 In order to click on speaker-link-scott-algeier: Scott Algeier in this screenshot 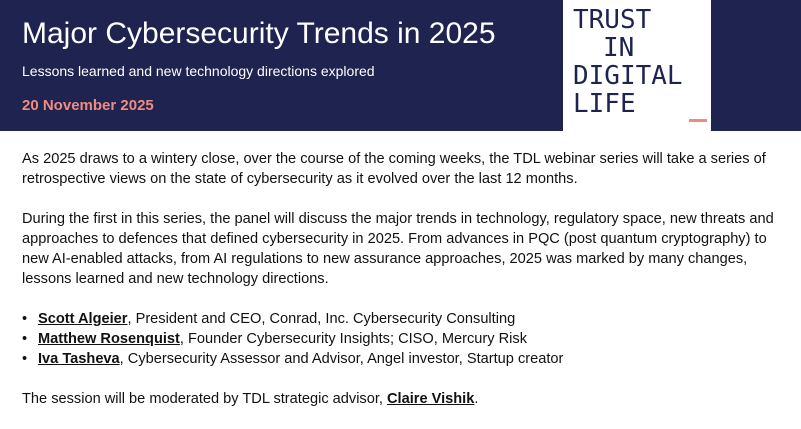, I will do `click(83, 319)`.